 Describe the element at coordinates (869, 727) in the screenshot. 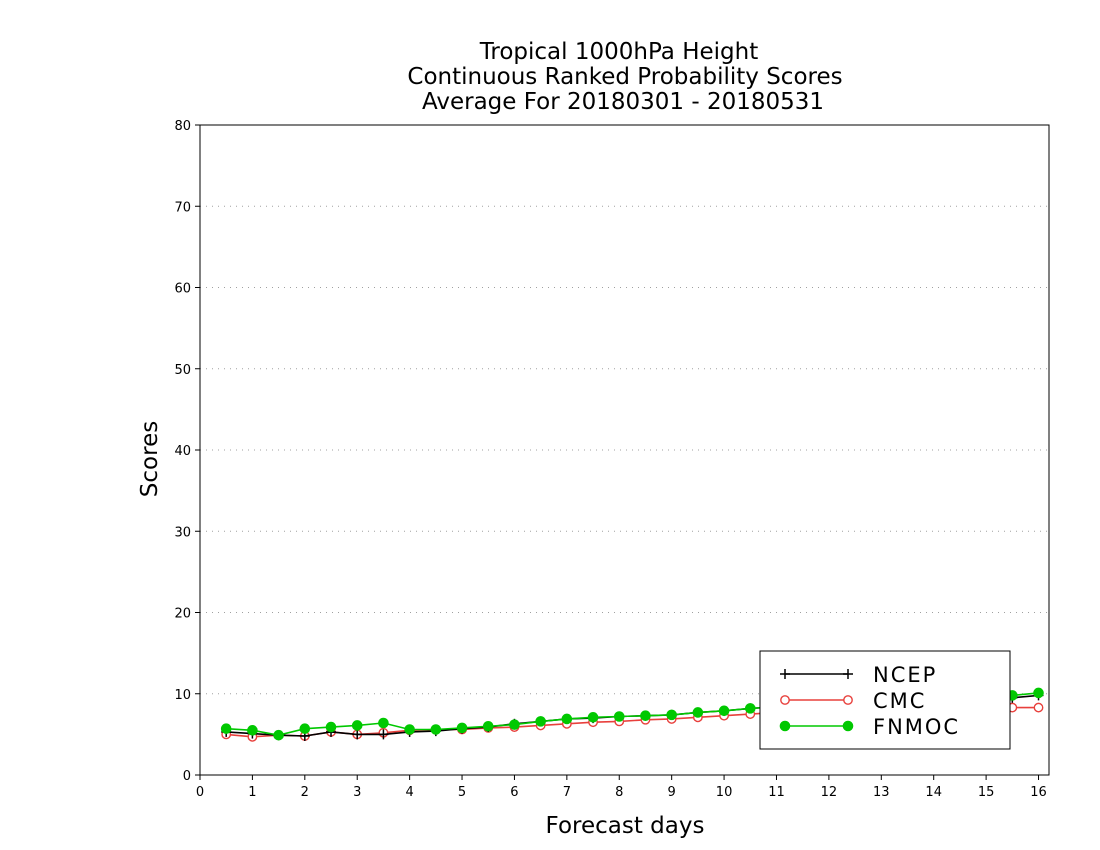

I see `legend-item-fnmoc: FNMOC` at that location.